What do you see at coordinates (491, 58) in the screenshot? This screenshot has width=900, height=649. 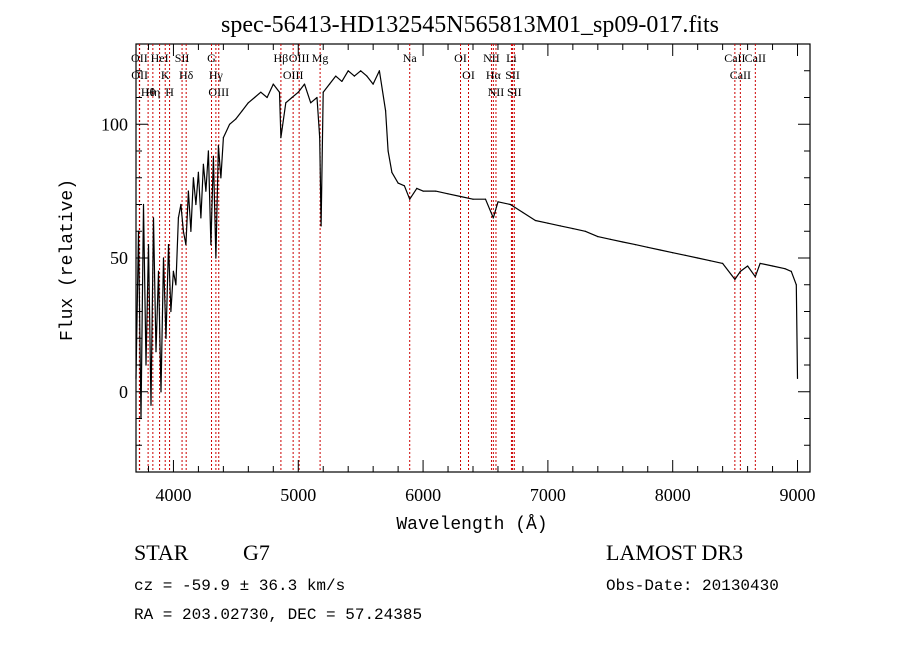 I see `spectral-line-label: NII` at bounding box center [491, 58].